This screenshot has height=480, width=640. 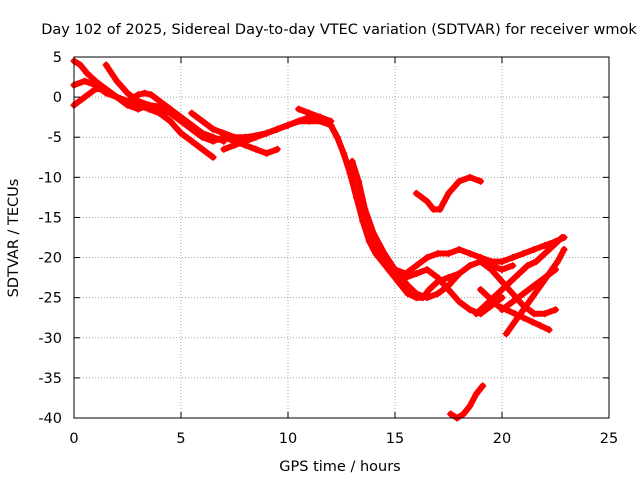 I want to click on x-tick-label: 25, so click(x=609, y=439).